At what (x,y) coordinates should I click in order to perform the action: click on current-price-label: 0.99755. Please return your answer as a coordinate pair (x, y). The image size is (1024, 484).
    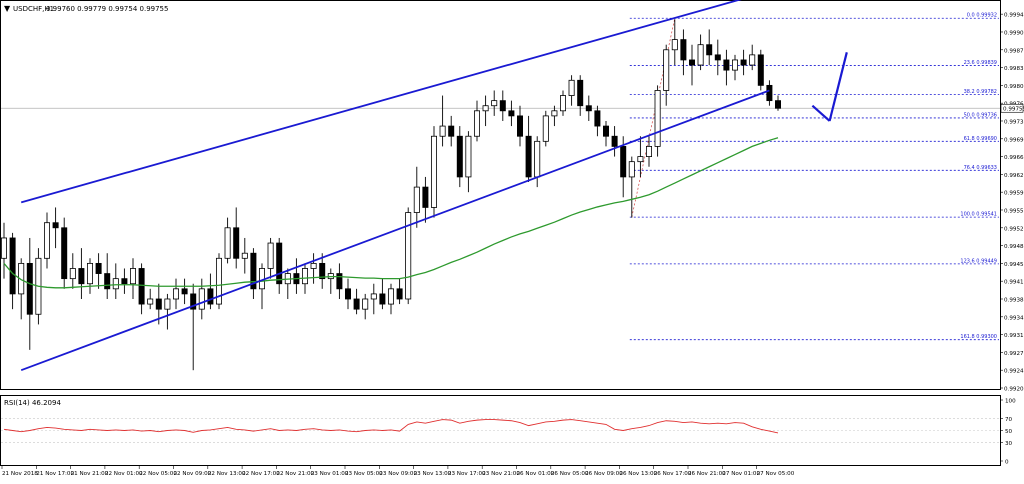
    Looking at the image, I should click on (1013, 109).